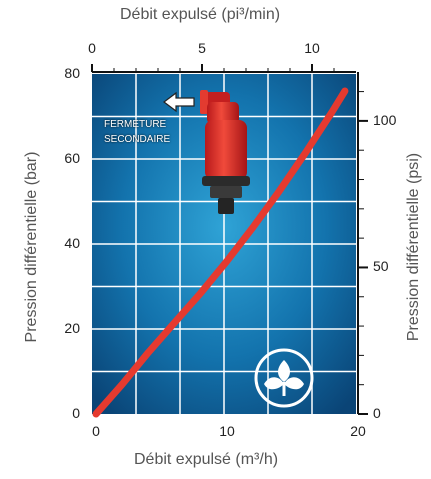 This screenshot has height=479, width=431. I want to click on y-left-tick-label: 80, so click(72, 73).